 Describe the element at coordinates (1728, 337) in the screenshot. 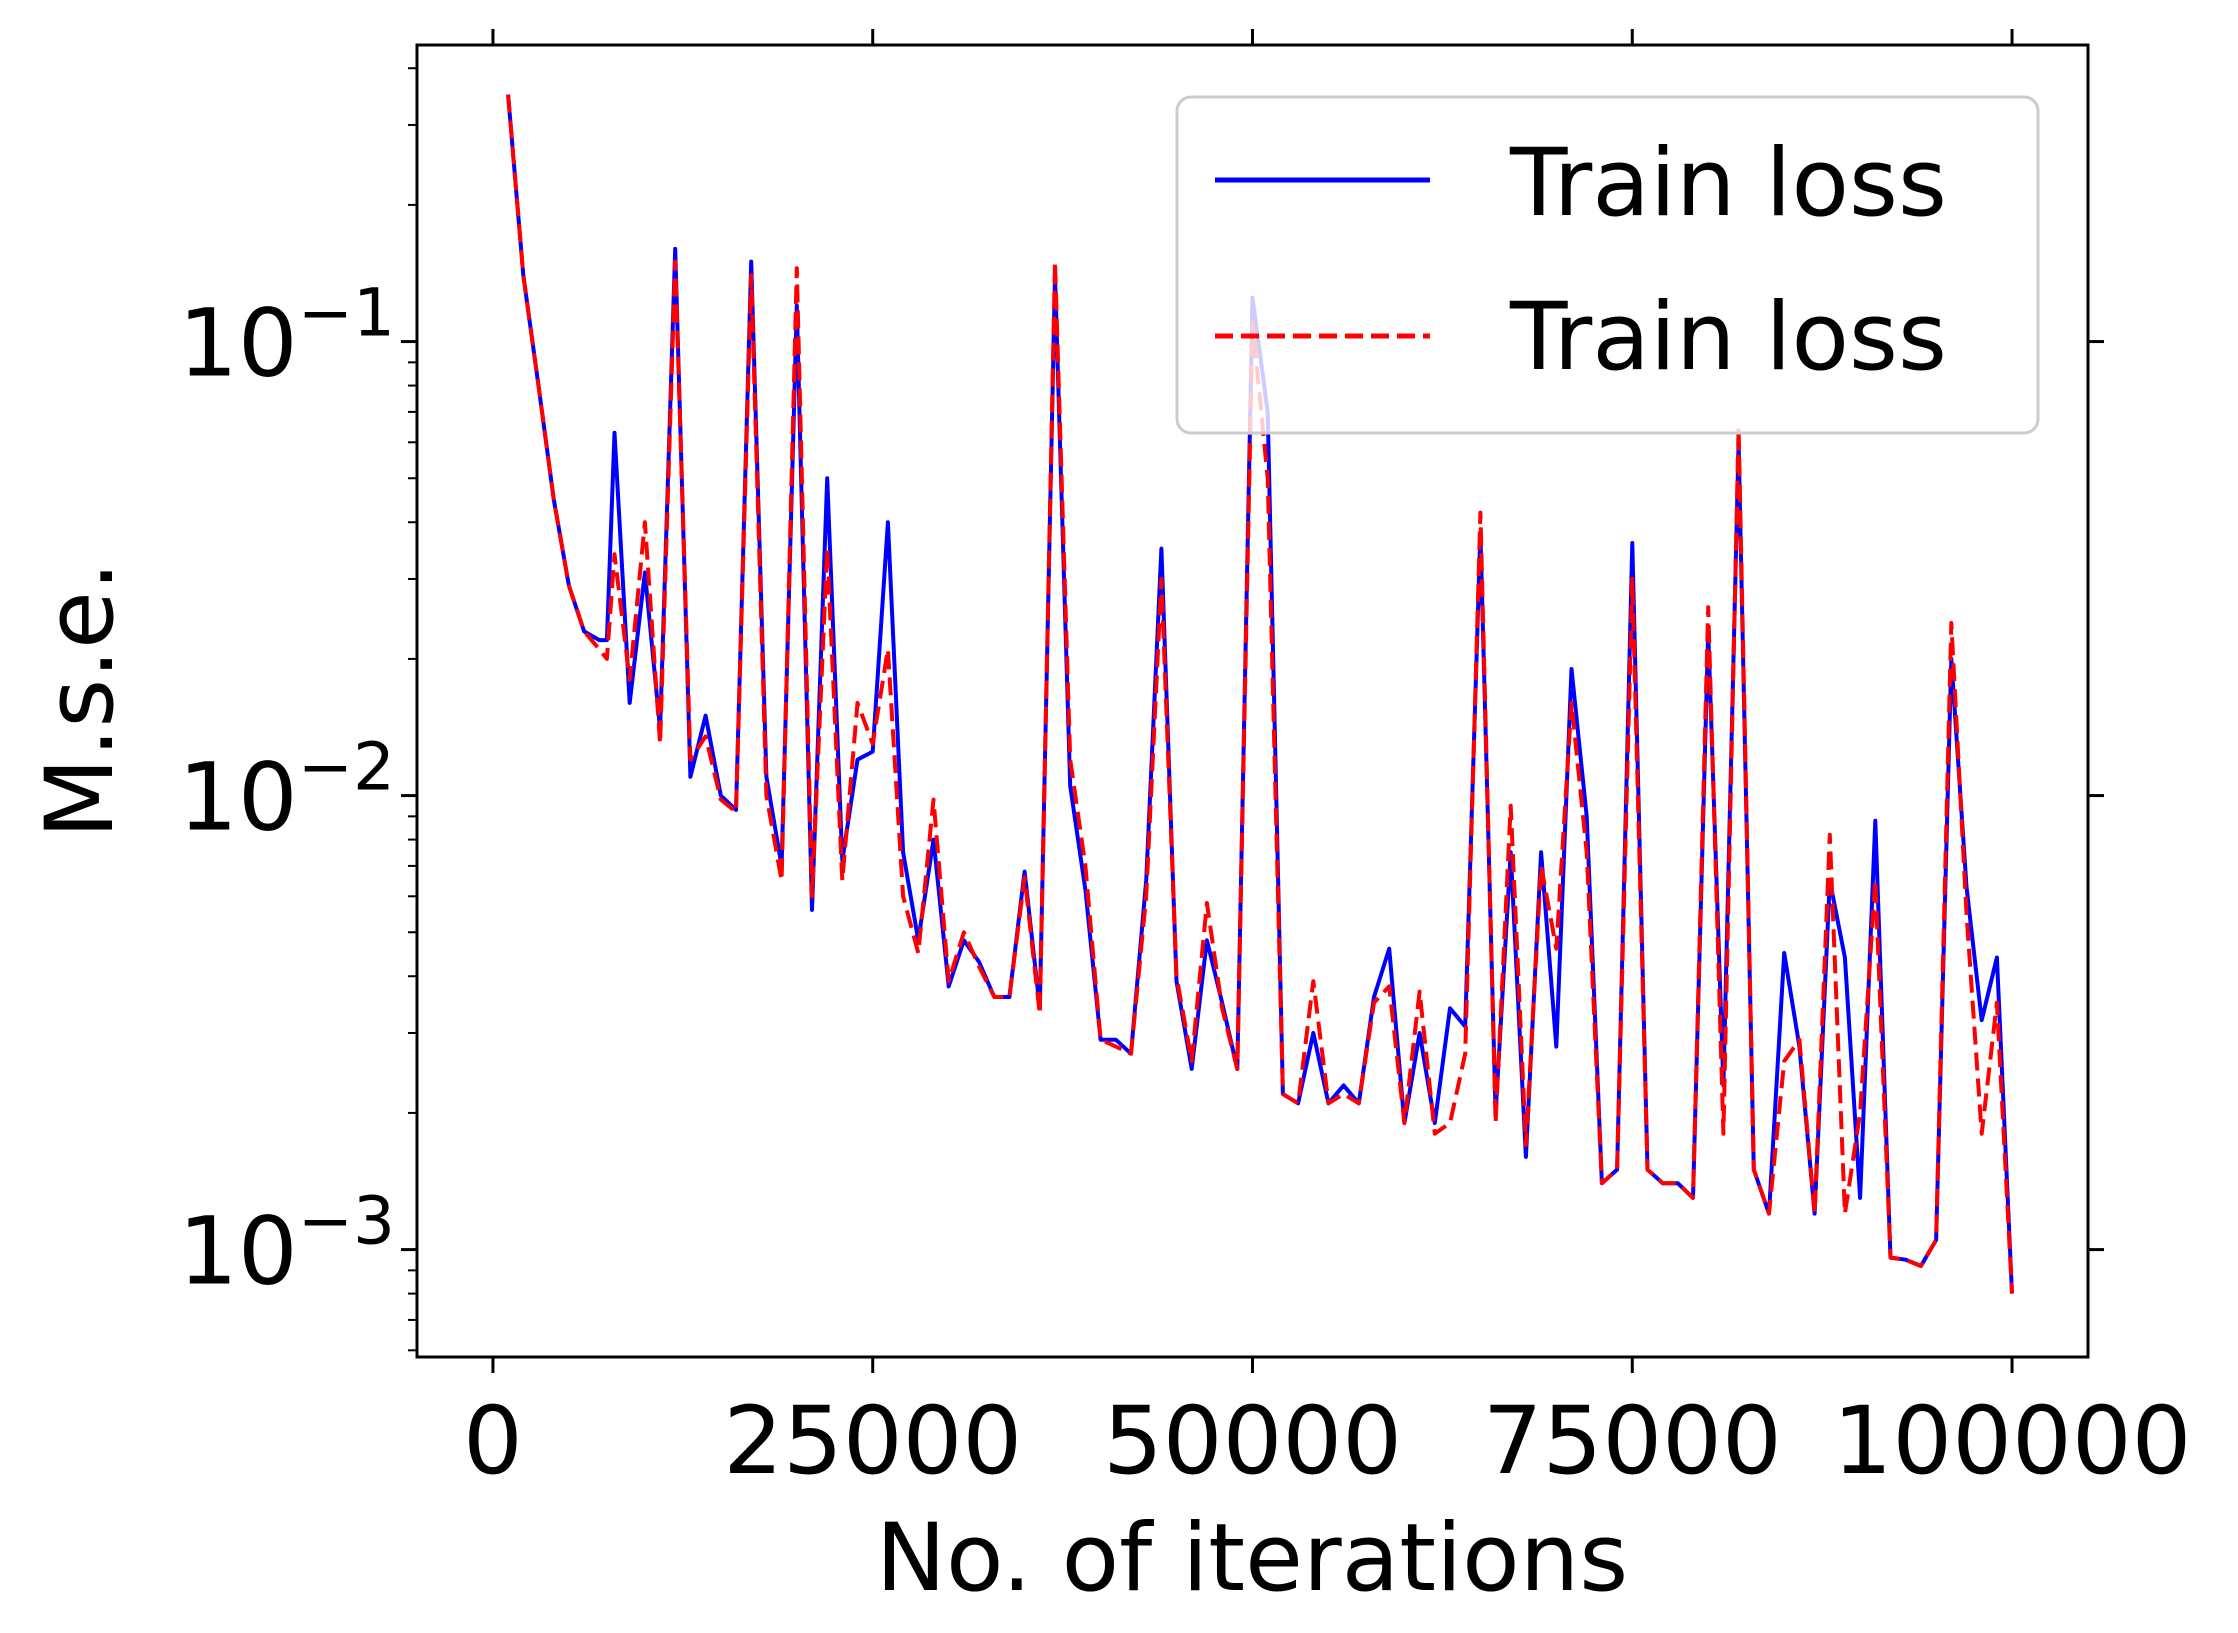

I see `legend-label-2: Train loss` at that location.